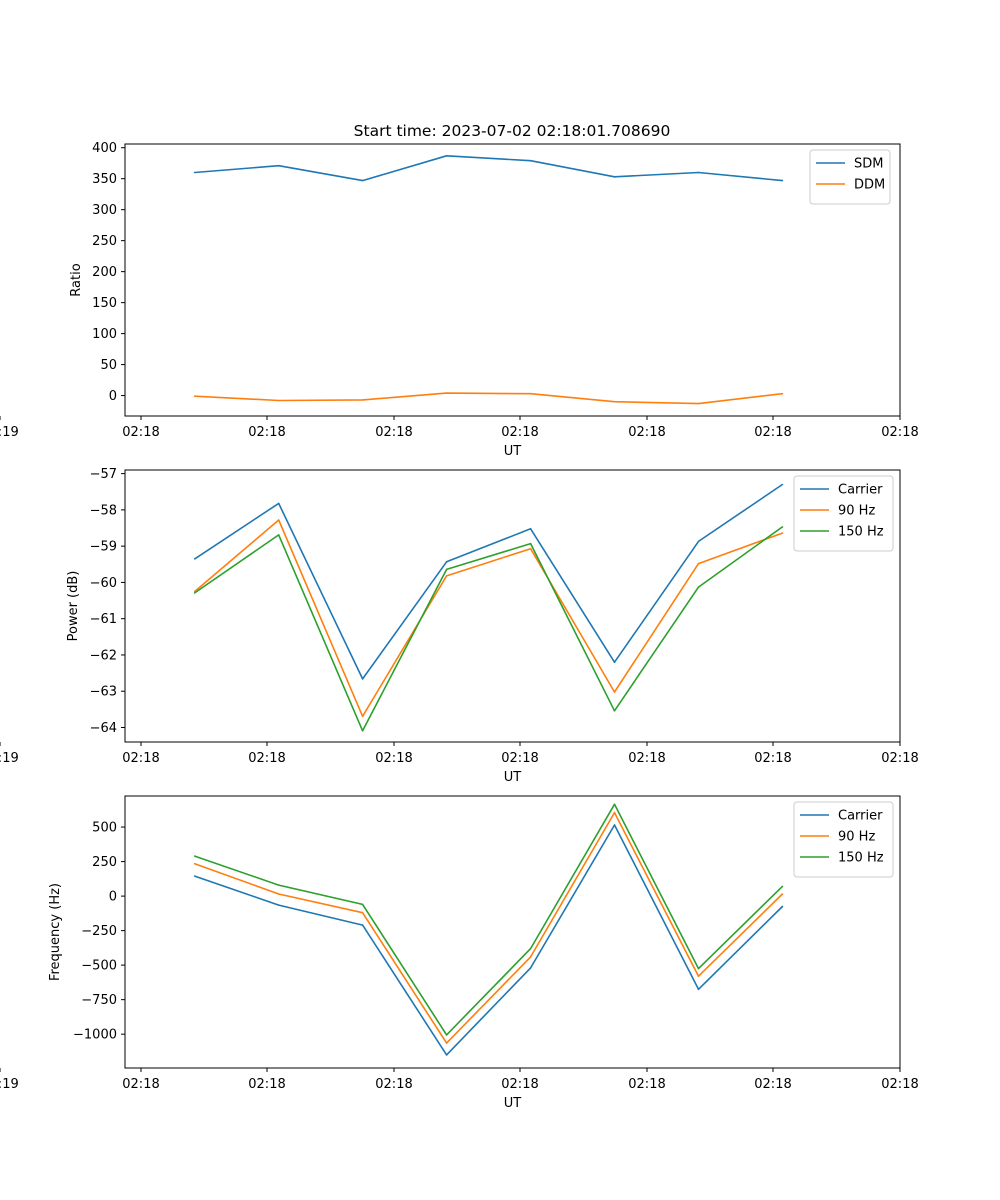 The width and height of the screenshot is (1000, 1200). I want to click on y-tick-label: −250, so click(99, 931).